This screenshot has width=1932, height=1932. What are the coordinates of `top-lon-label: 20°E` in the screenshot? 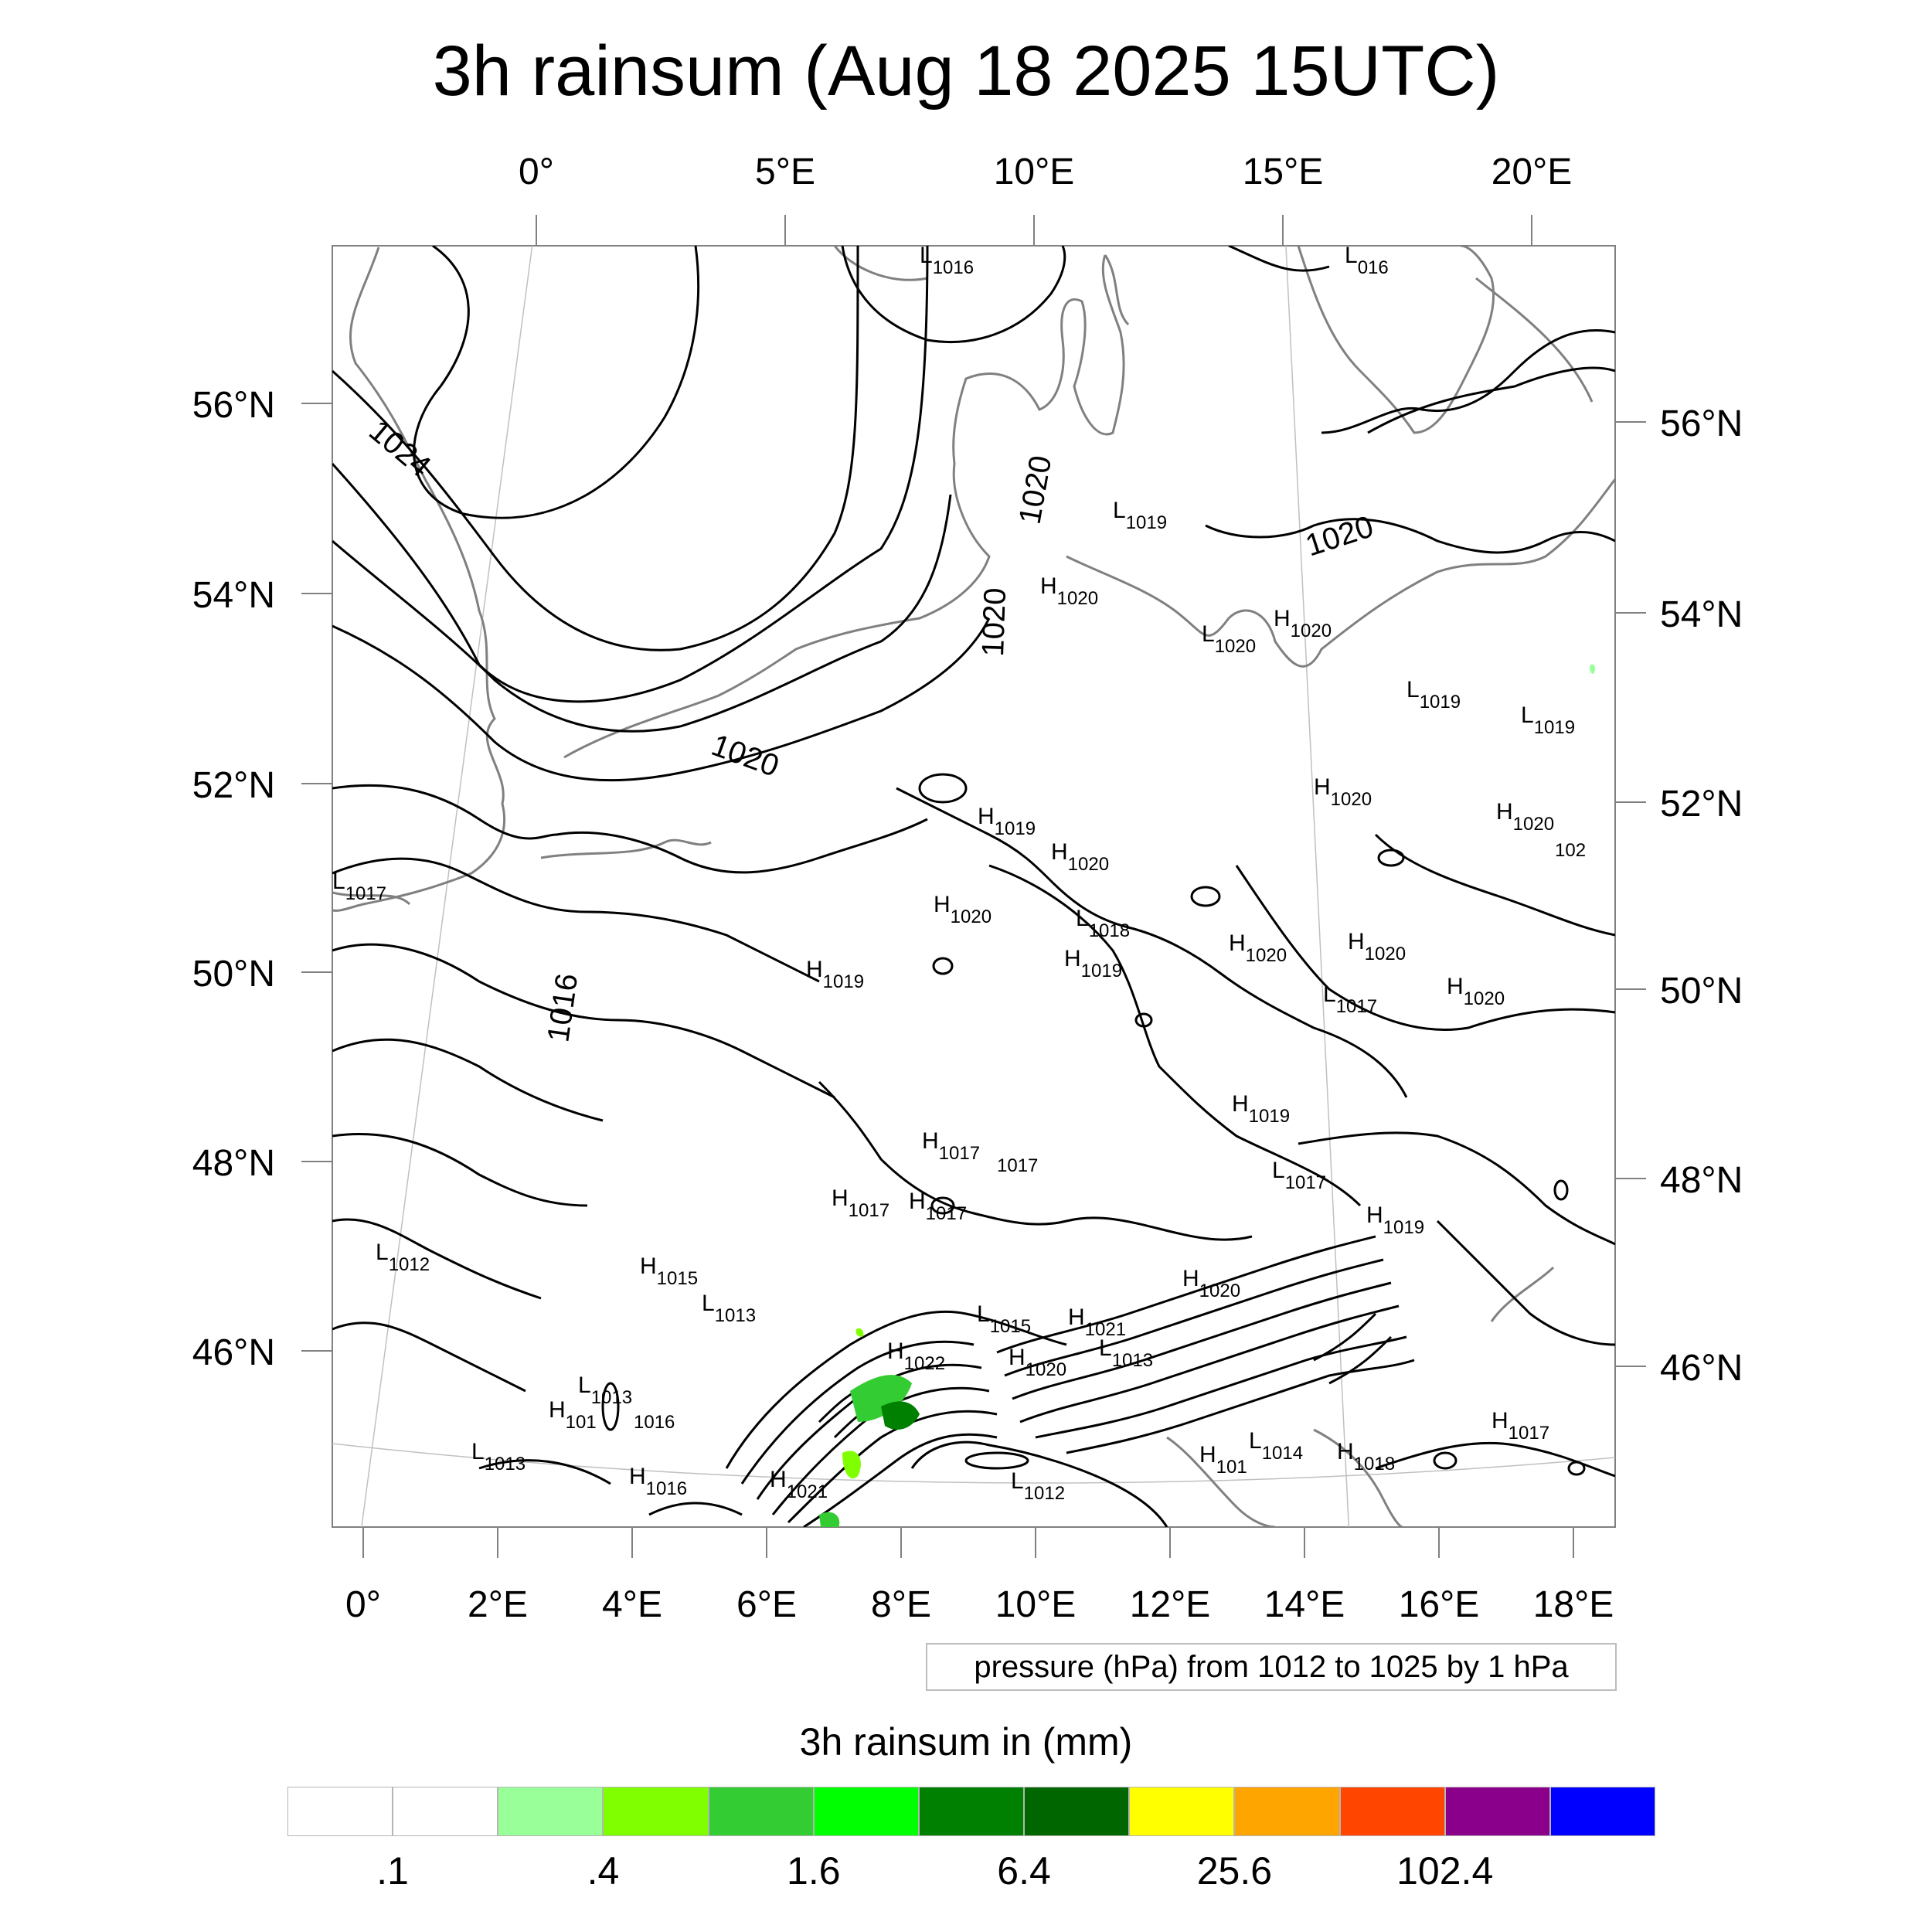 It's located at (1532, 171).